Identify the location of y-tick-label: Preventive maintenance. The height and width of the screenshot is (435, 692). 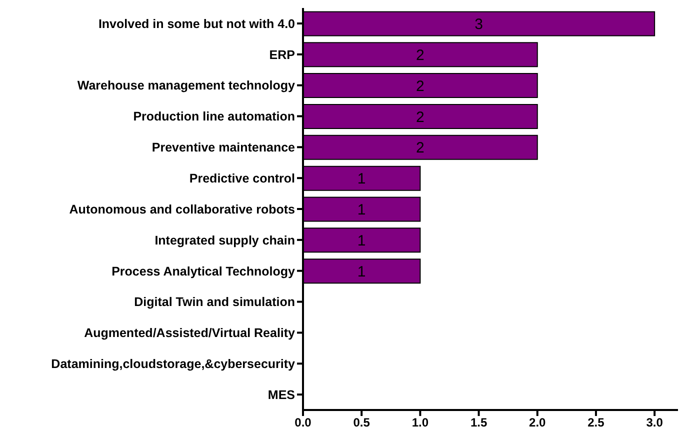
(224, 147).